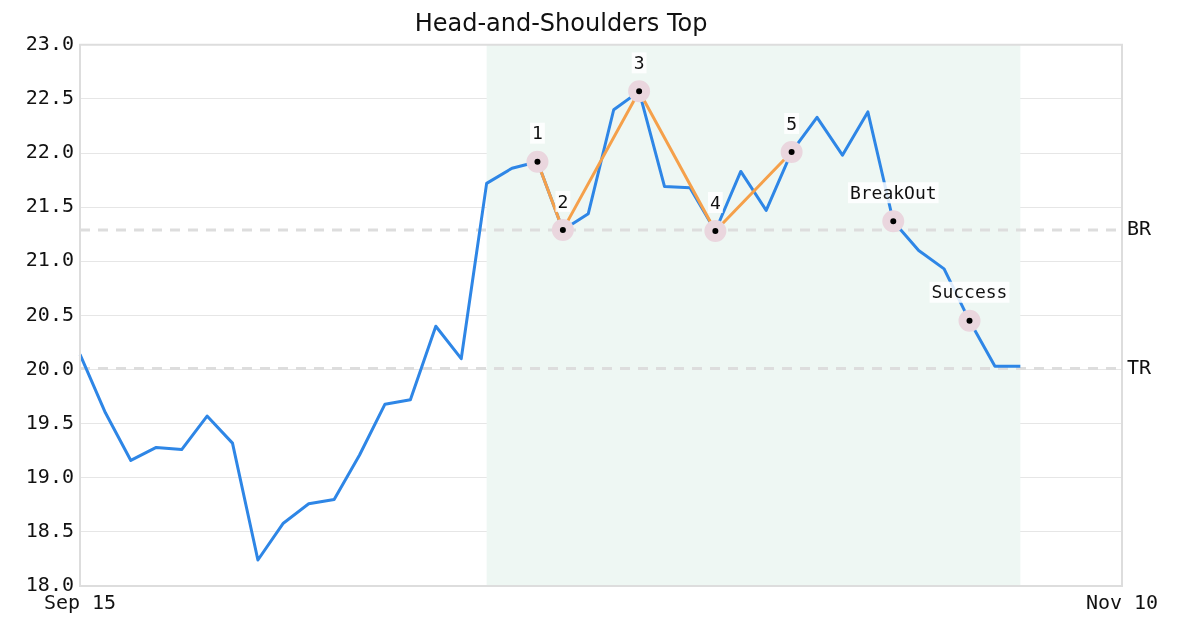  I want to click on chart-title: Head-and-Shoulders Top, so click(561, 22).